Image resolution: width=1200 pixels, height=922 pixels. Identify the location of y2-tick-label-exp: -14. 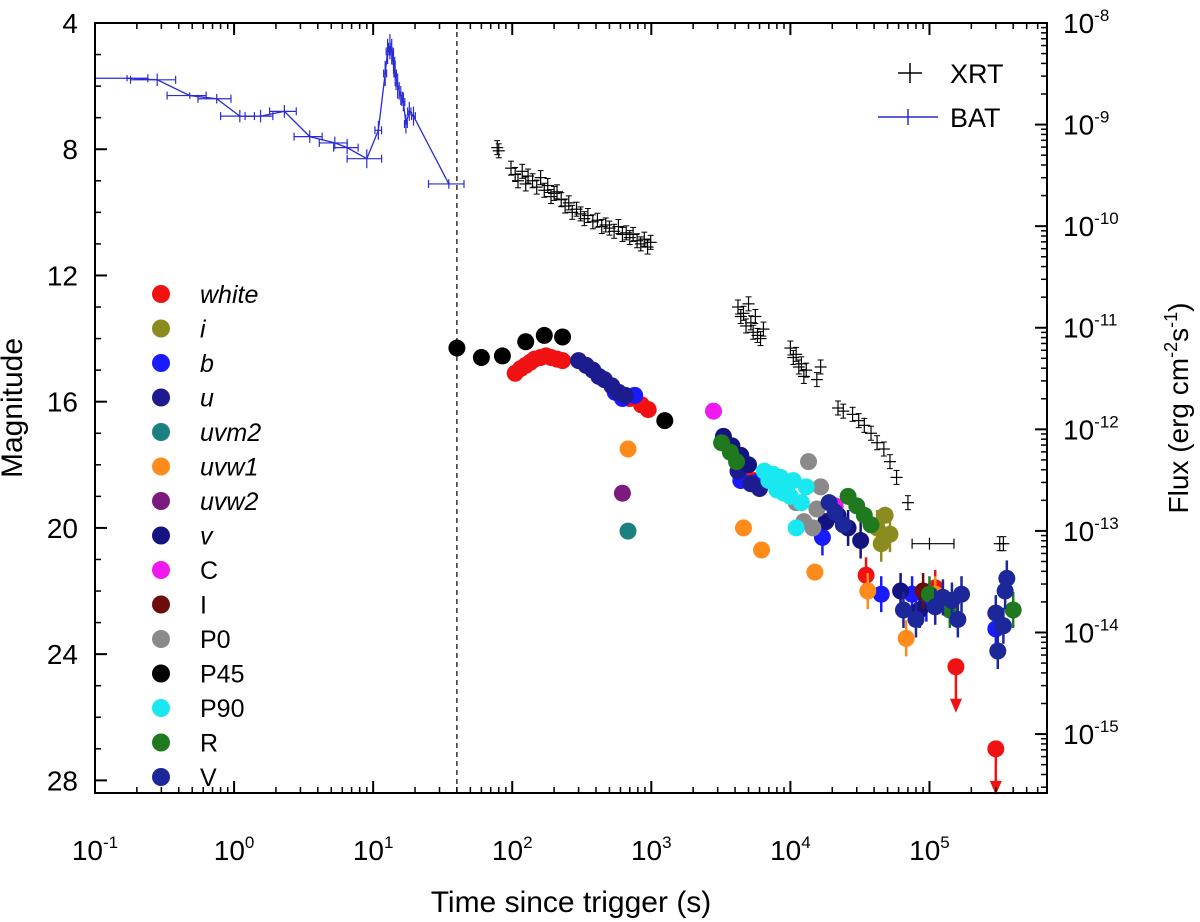
(1106, 624).